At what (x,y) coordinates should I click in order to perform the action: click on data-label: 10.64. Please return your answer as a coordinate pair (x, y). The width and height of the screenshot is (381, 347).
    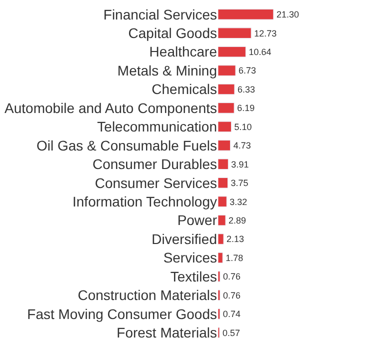
    Looking at the image, I should click on (260, 52).